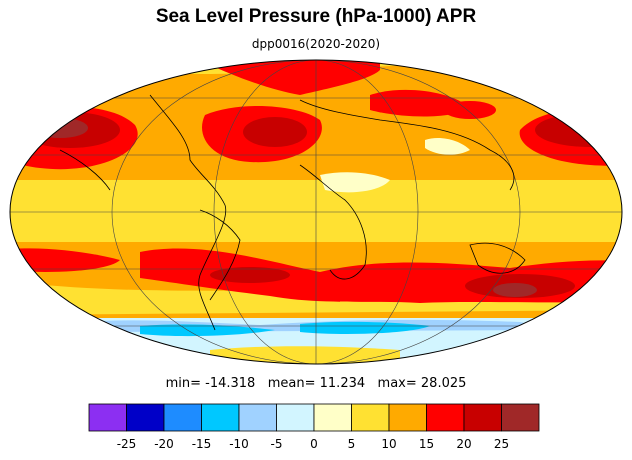 Image resolution: width=632 pixels, height=460 pixels. What do you see at coordinates (291, 383) in the screenshot?
I see `mean-label: mean=` at bounding box center [291, 383].